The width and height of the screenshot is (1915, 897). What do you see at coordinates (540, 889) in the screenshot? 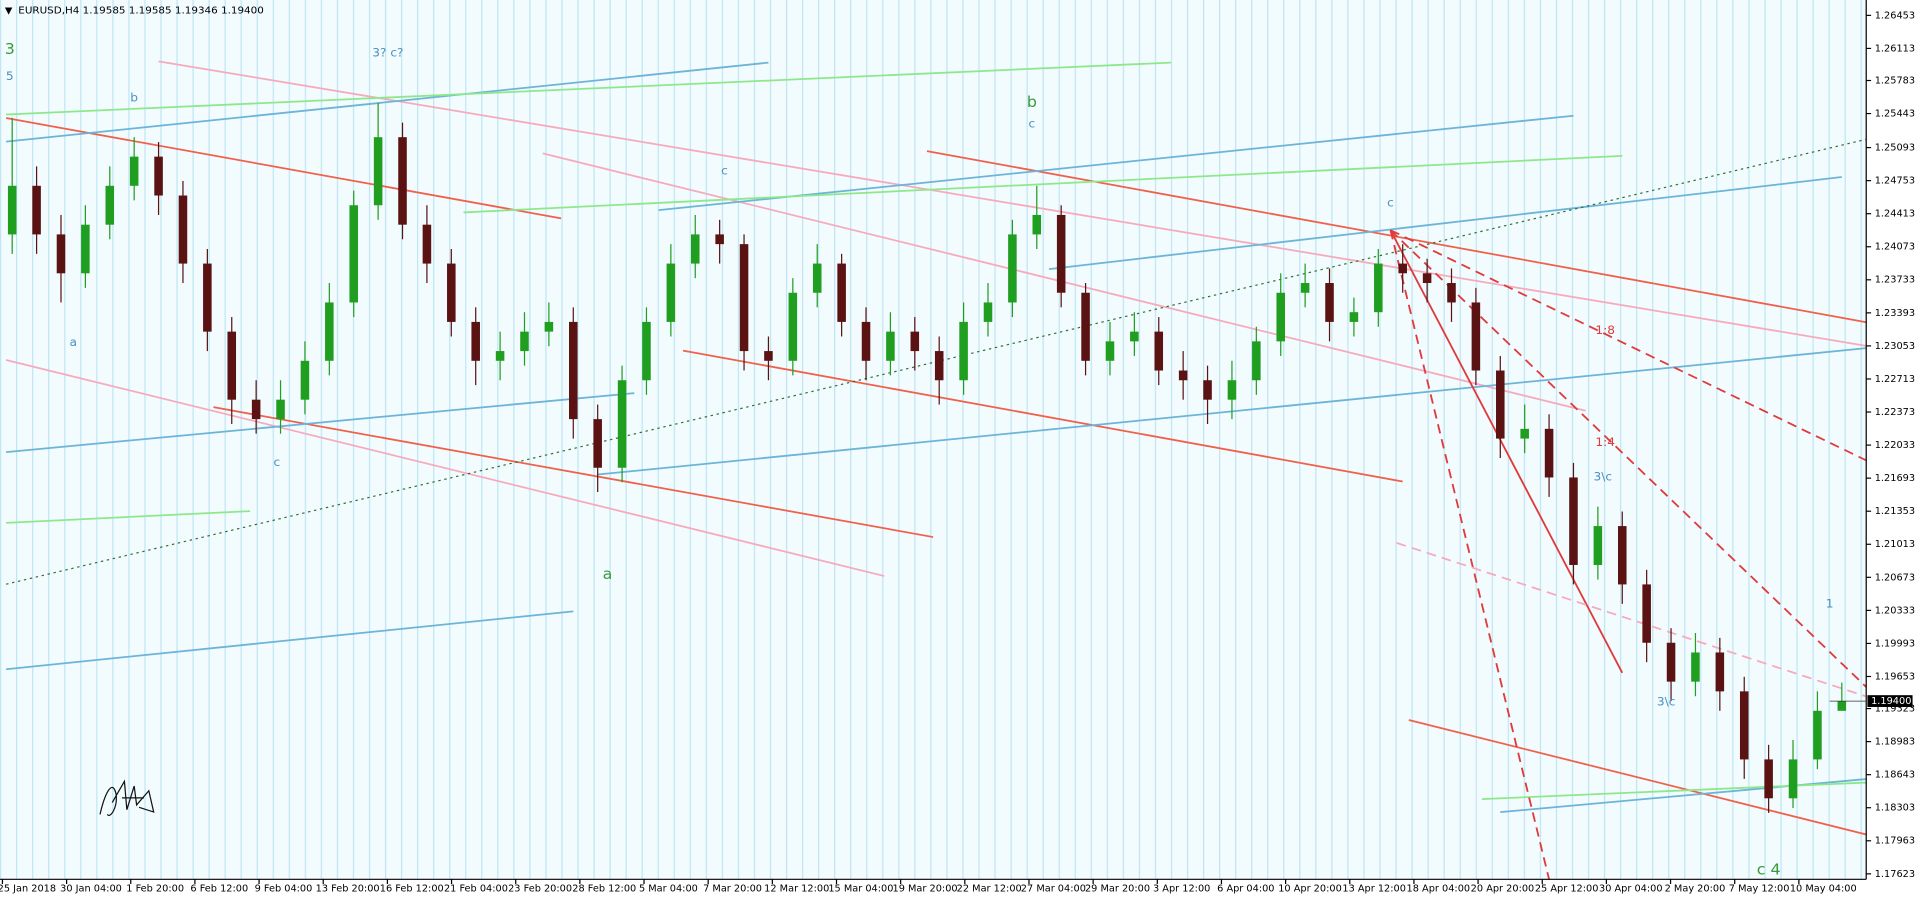
I see `x-tick-label: 23 Feb 20:00` at bounding box center [540, 889].